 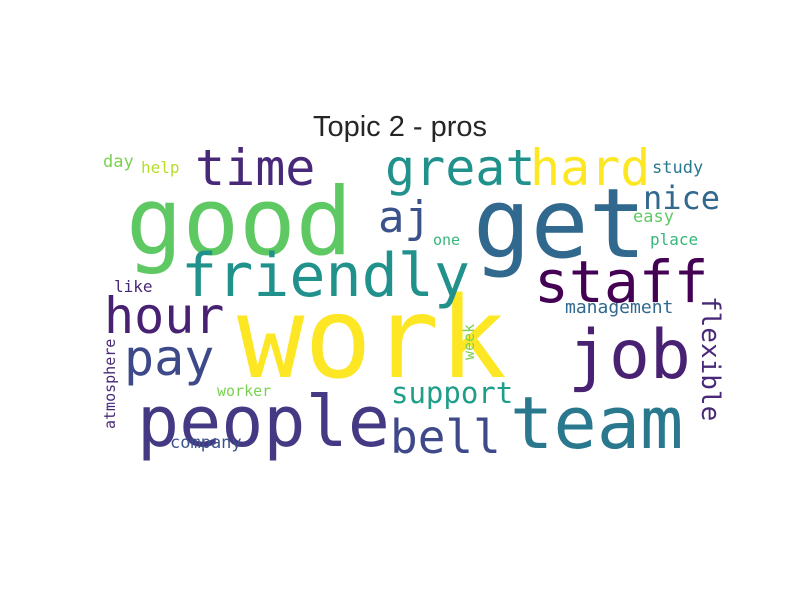 What do you see at coordinates (445, 437) in the screenshot?
I see `word-bell: bell` at bounding box center [445, 437].